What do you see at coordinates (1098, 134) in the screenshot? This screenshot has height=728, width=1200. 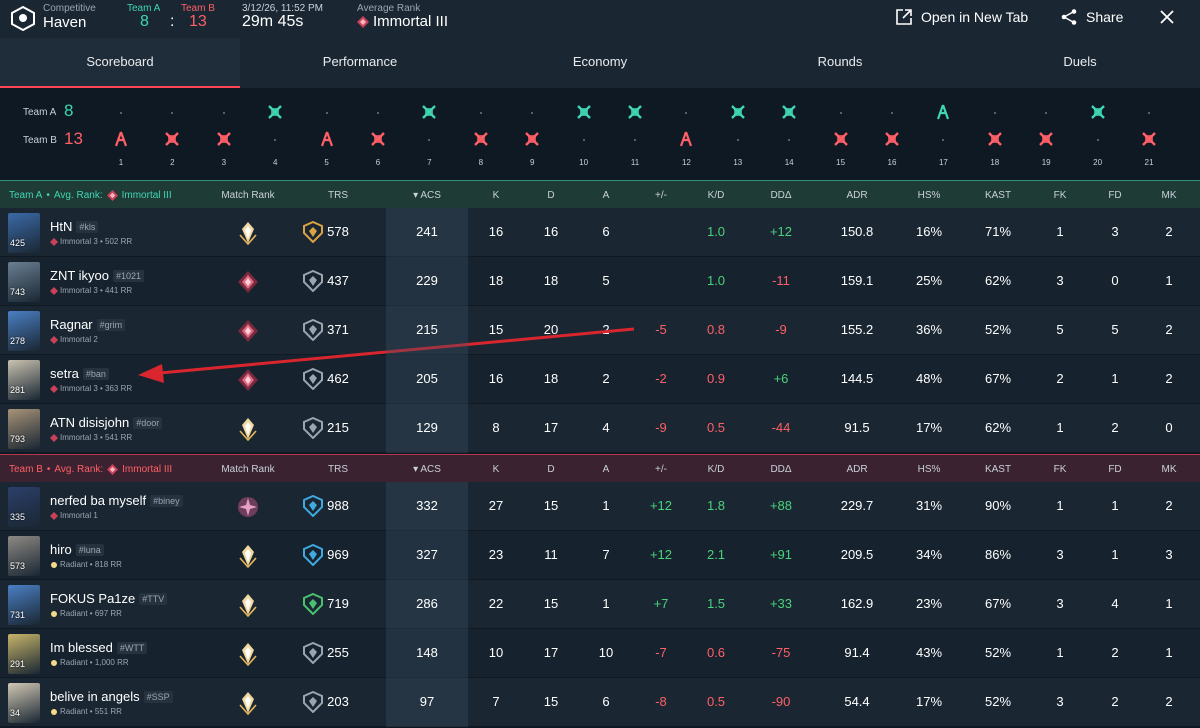 I see `round-20: 20` at bounding box center [1098, 134].